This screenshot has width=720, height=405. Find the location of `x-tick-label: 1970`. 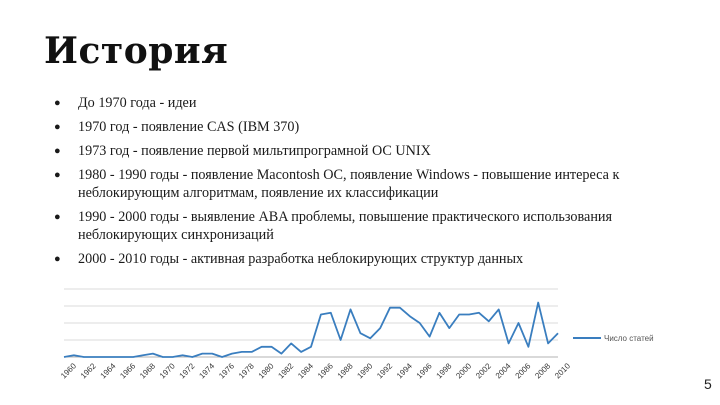

x-tick-label: 1970 is located at coordinates (167, 370).